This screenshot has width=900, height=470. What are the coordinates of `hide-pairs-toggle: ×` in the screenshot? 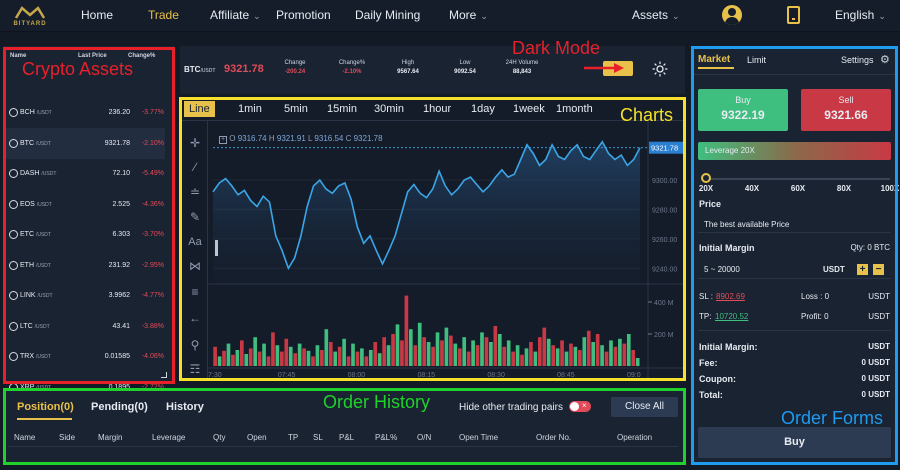 It's located at (580, 406).